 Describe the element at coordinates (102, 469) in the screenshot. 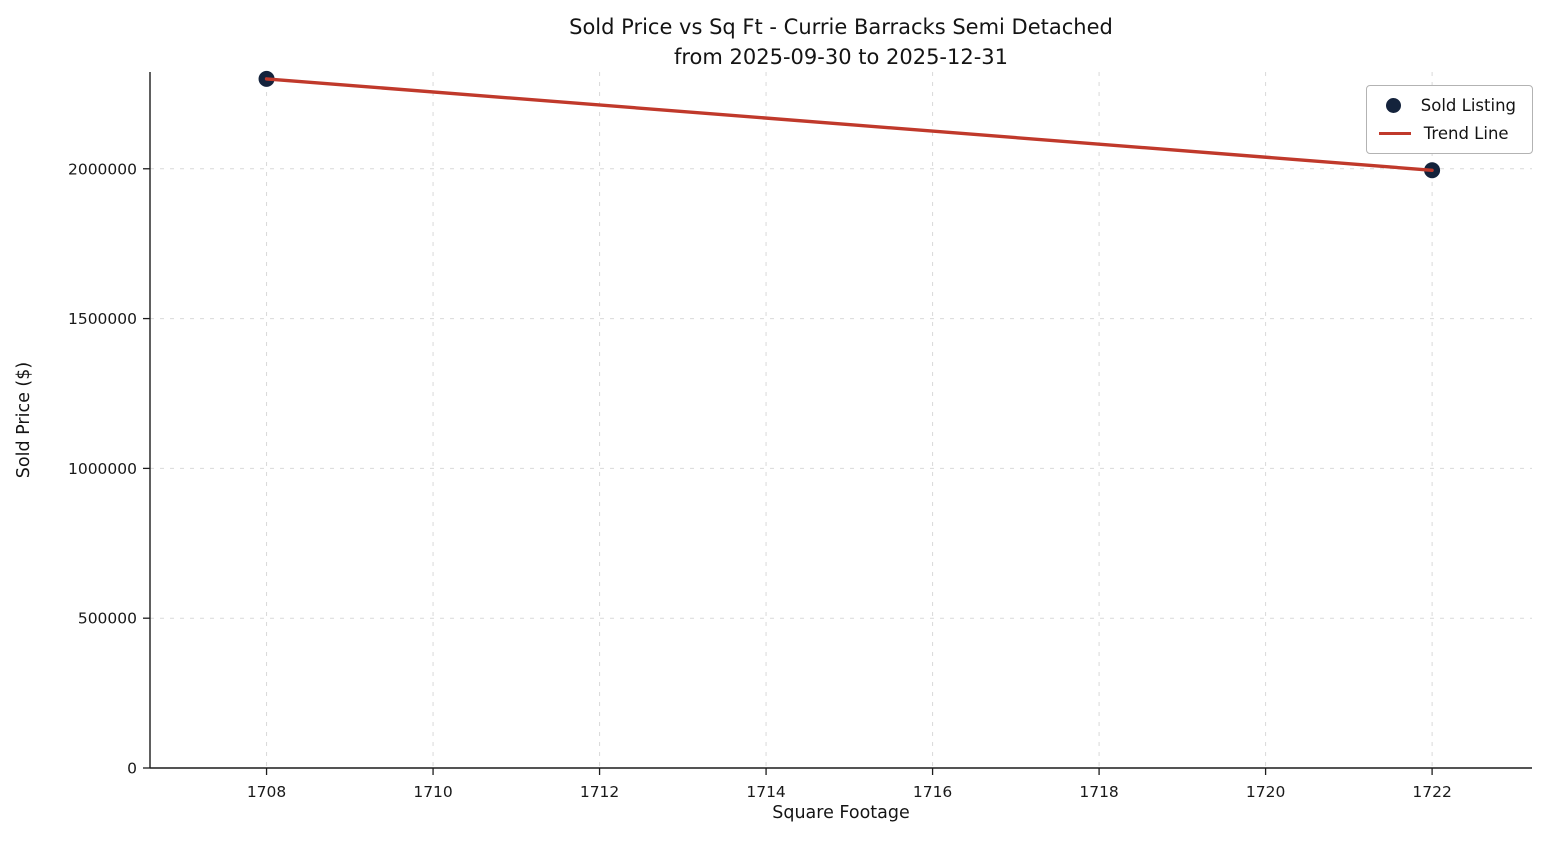

I see `y-tick-label: 1000000` at that location.